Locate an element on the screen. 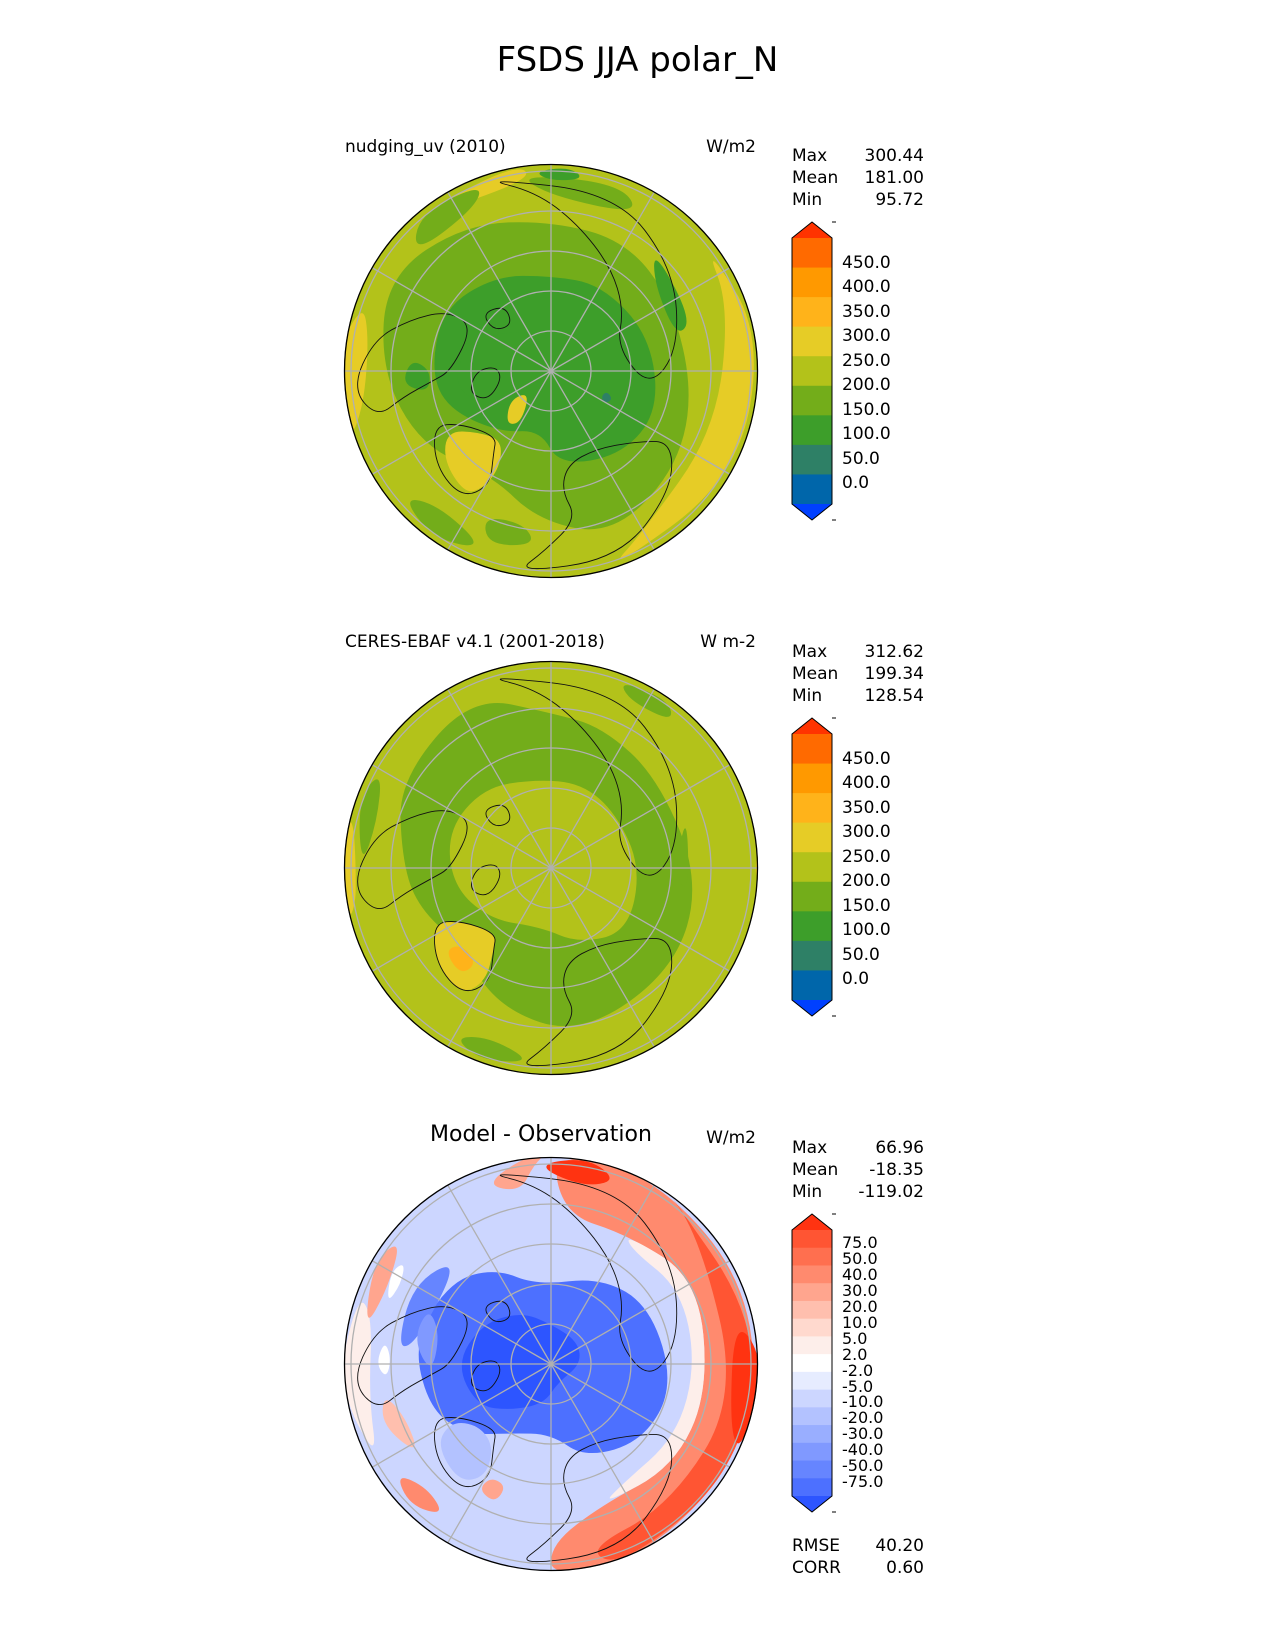  stats-box-test: Max 300.44 Mean 181.00 Min 95.72 is located at coordinates (858, 178).